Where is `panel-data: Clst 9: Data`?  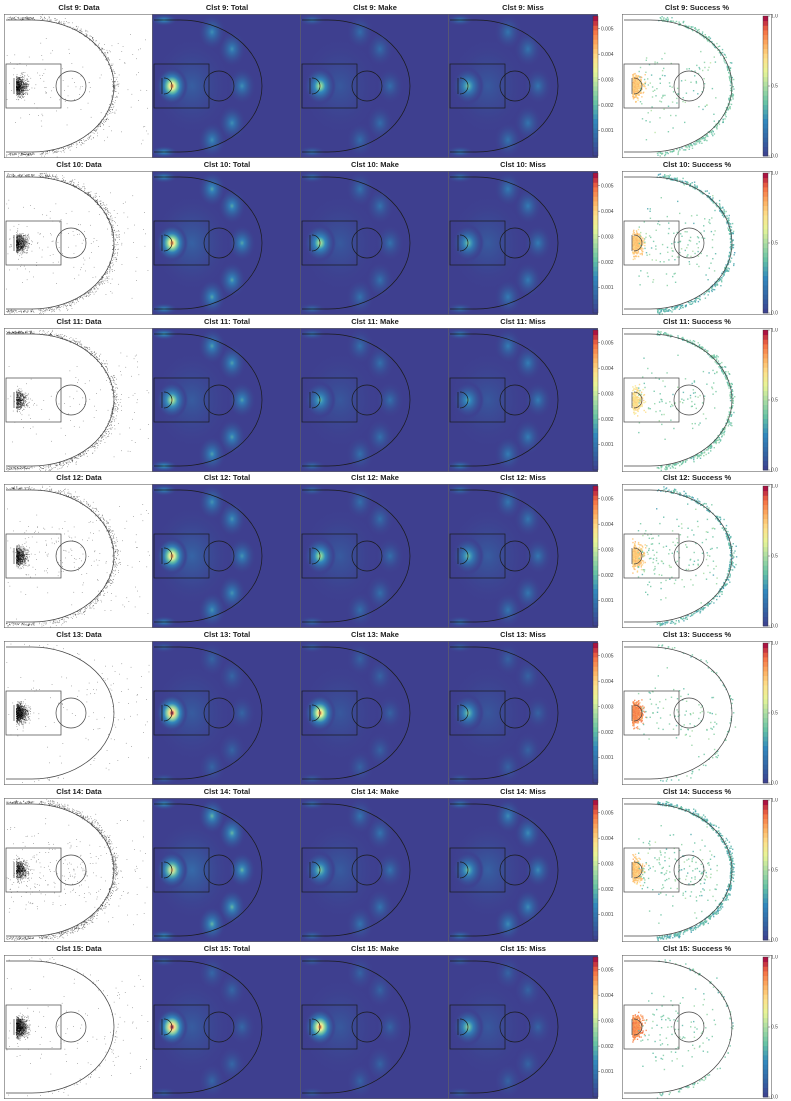 panel-data: Clst 9: Data is located at coordinates (79, 80).